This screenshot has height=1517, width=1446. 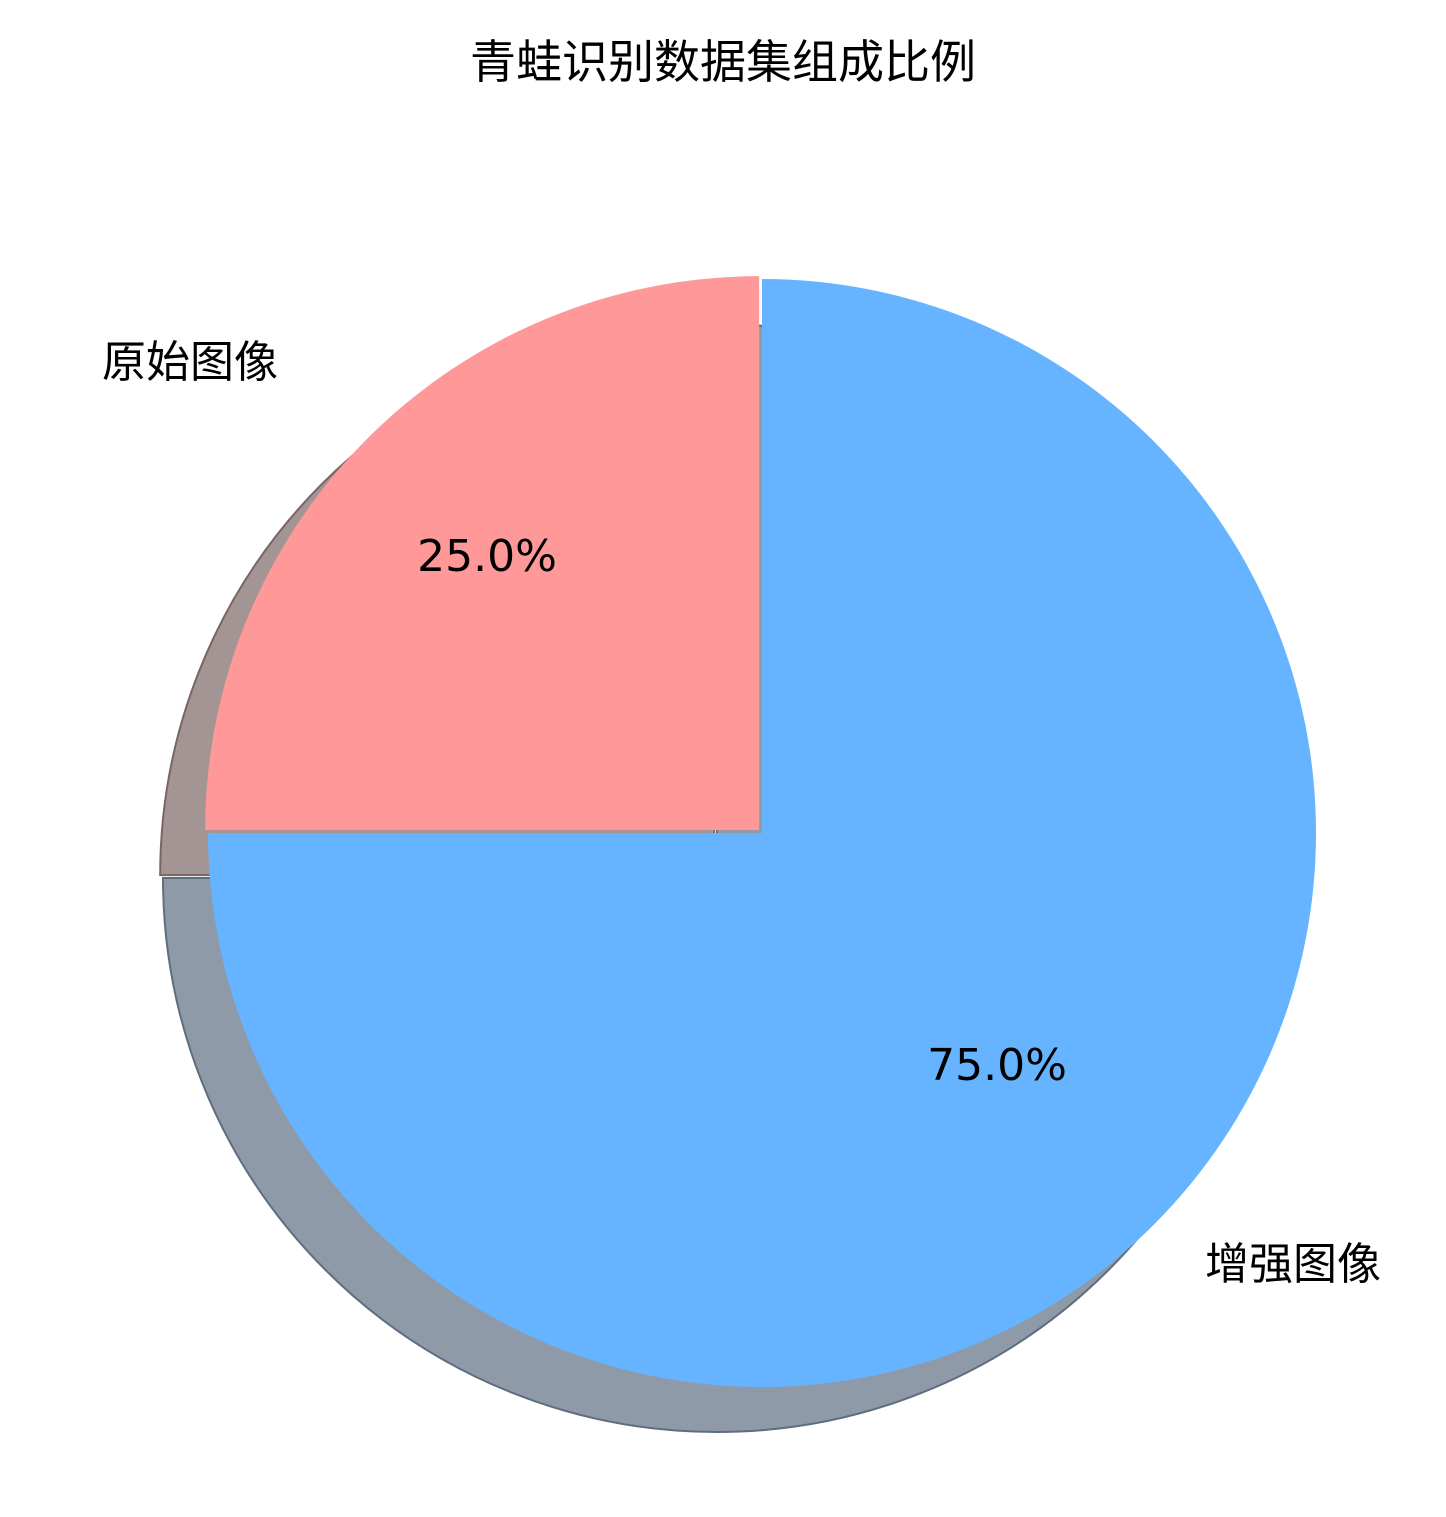 What do you see at coordinates (997, 1065) in the screenshot?
I see `value-label-1: 75.0%` at bounding box center [997, 1065].